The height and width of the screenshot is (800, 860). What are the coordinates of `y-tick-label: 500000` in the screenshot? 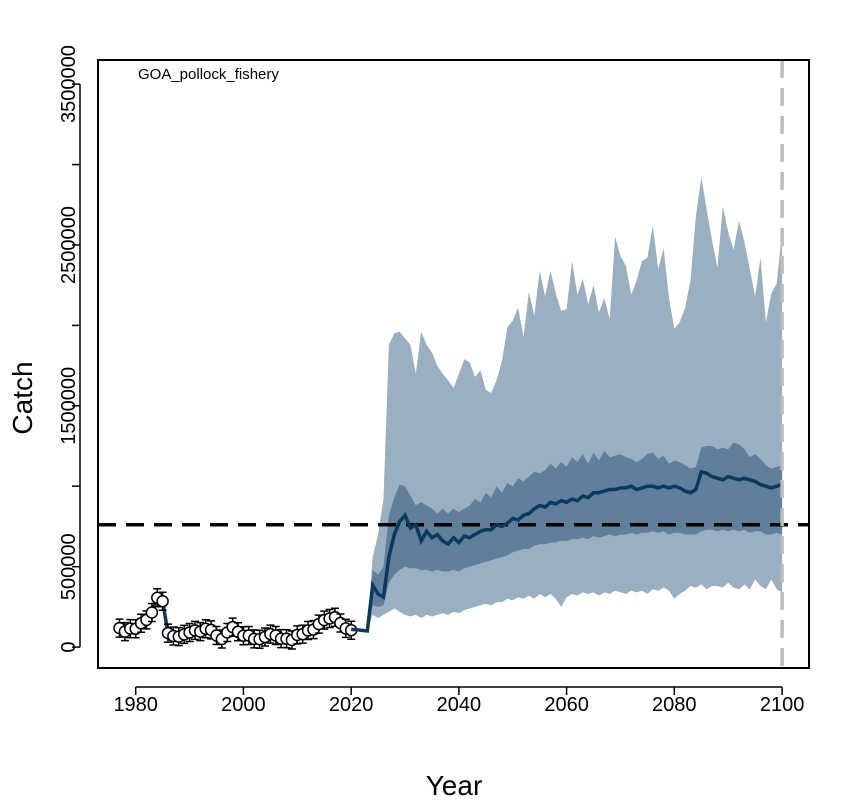 It's located at (69, 566).